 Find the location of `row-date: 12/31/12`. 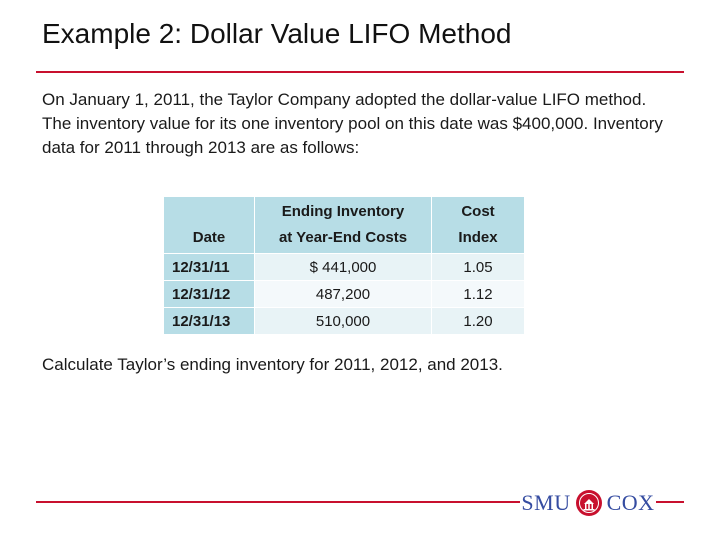

row-date: 12/31/12 is located at coordinates (209, 294).